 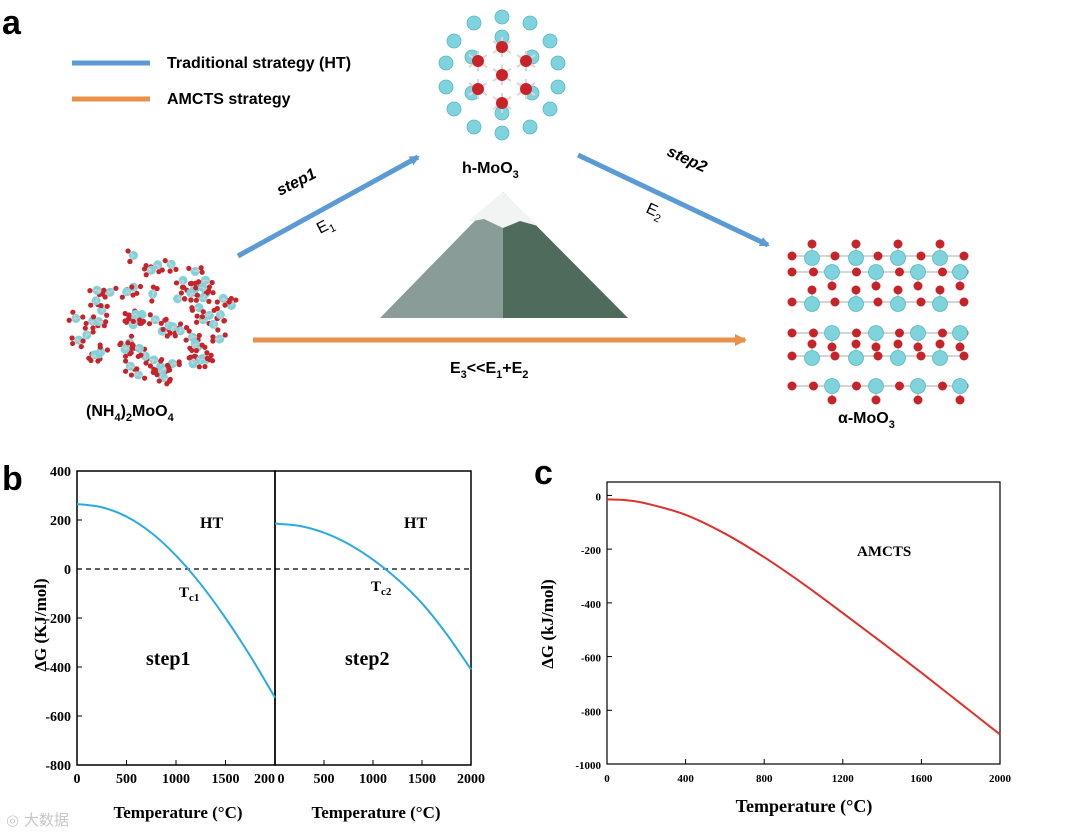 What do you see at coordinates (328, 206) in the screenshot?
I see `arrow-step1` at bounding box center [328, 206].